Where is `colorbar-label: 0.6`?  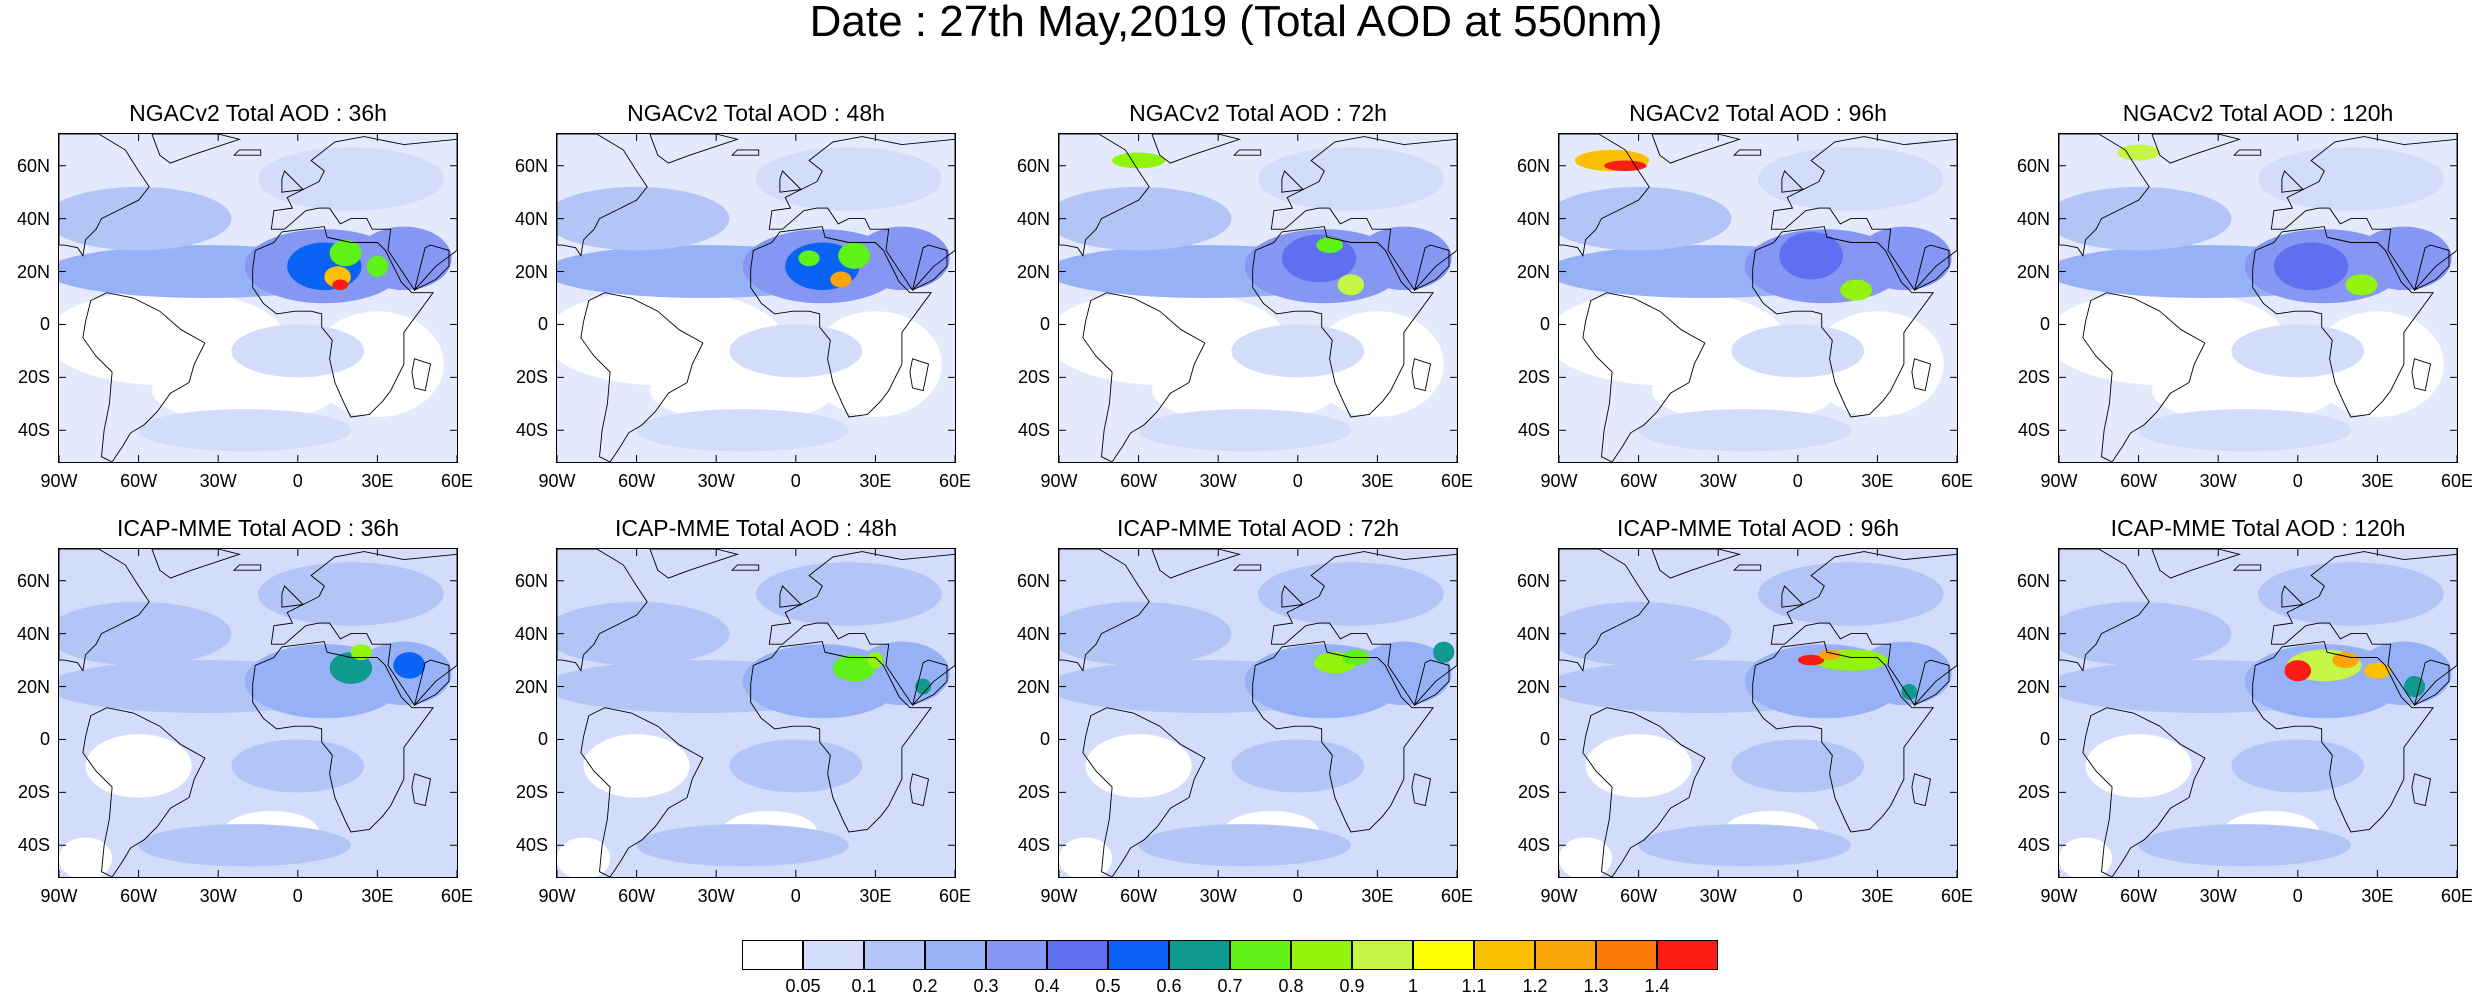 colorbar-label: 0.6 is located at coordinates (1169, 986).